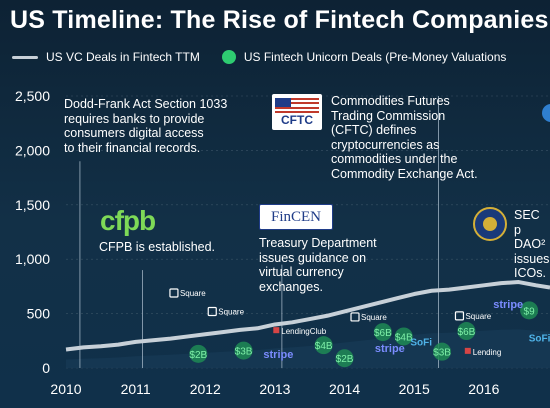 This screenshot has width=550, height=408. What do you see at coordinates (530, 273) in the screenshot?
I see `sec-line: ICOs.` at bounding box center [530, 273].